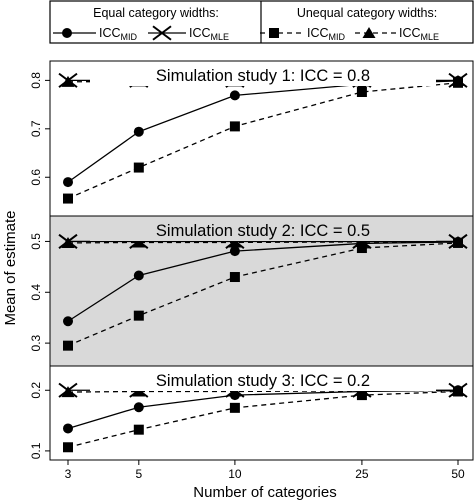 The width and height of the screenshot is (474, 501). What do you see at coordinates (36, 292) in the screenshot?
I see `panel-2-ytick-label: 0.4` at bounding box center [36, 292].